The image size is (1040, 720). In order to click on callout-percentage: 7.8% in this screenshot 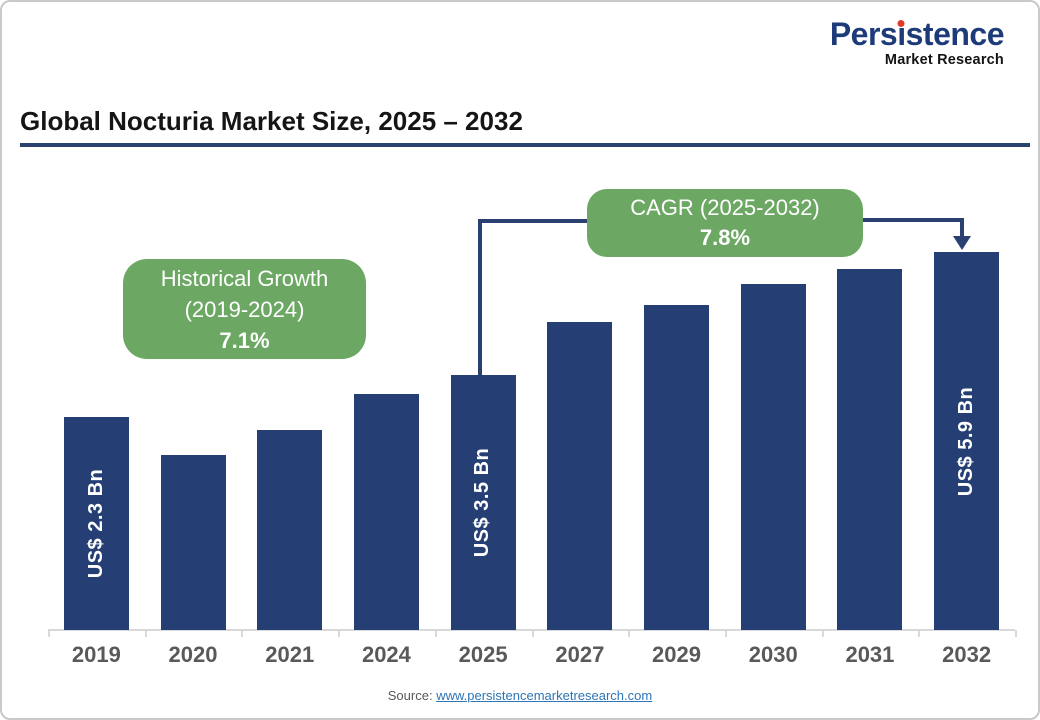, I will do `click(725, 237)`.